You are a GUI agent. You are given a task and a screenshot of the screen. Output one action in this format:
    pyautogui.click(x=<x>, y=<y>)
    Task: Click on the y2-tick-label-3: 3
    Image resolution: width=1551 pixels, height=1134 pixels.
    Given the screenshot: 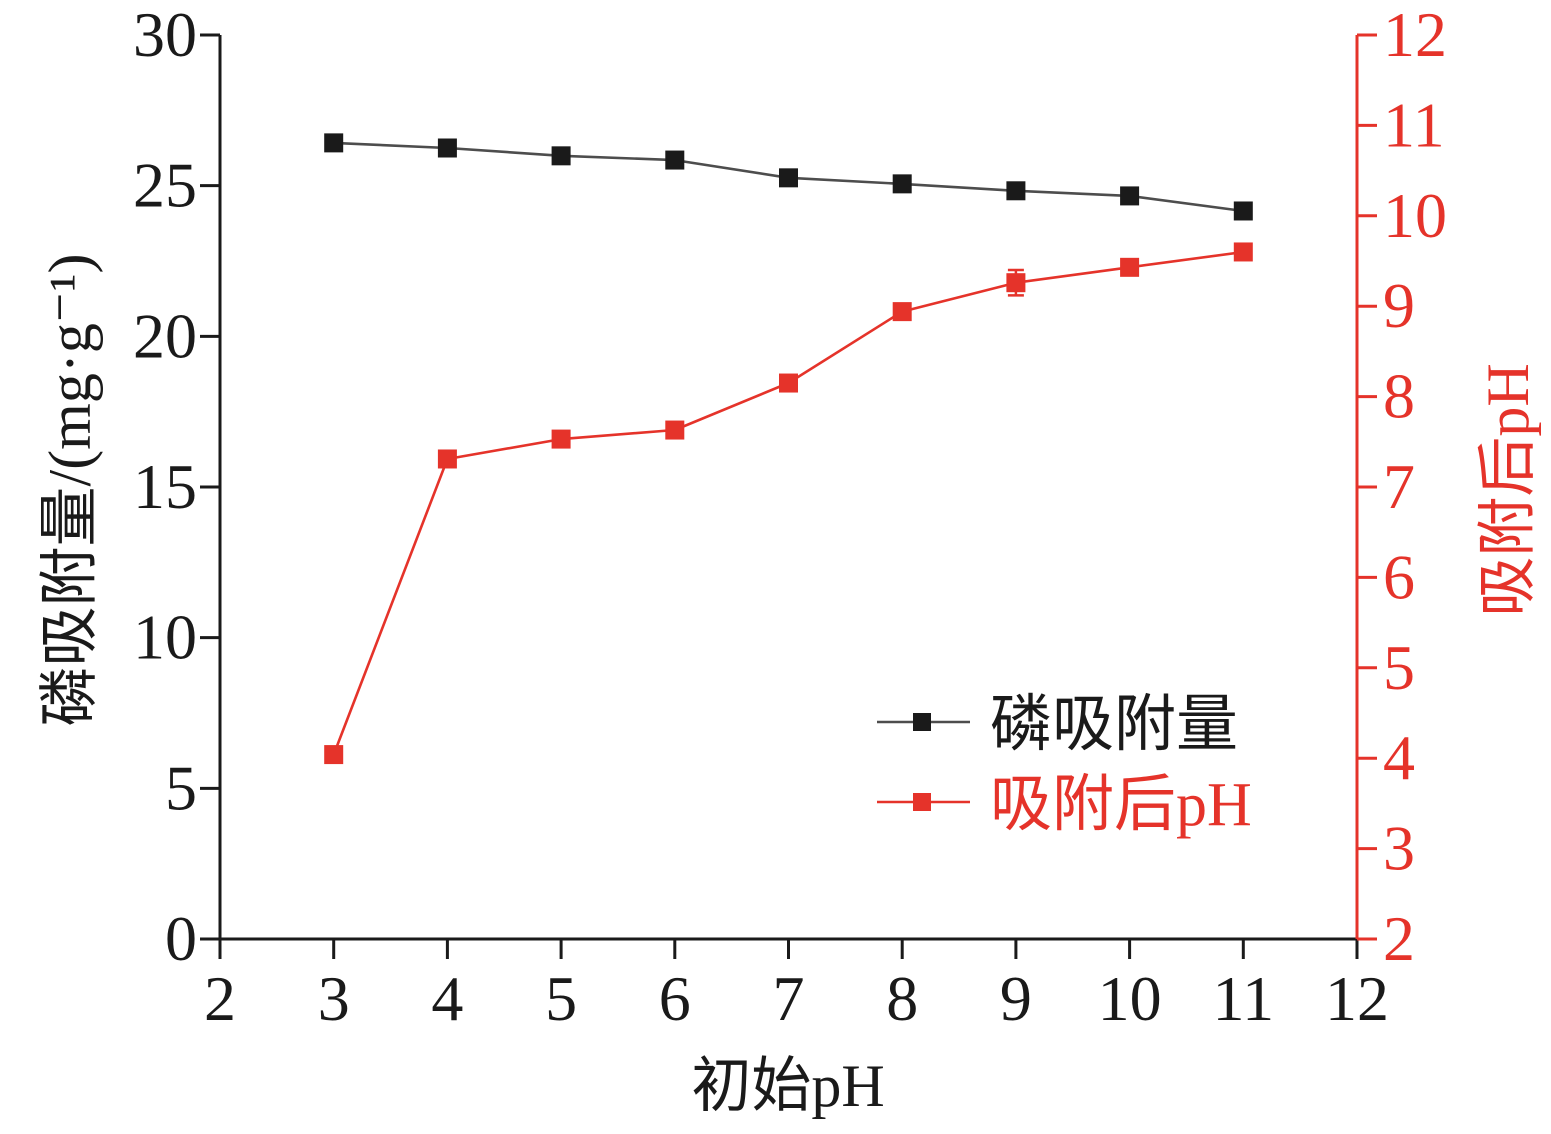 What is the action you would take?
    pyautogui.click(x=1399, y=848)
    